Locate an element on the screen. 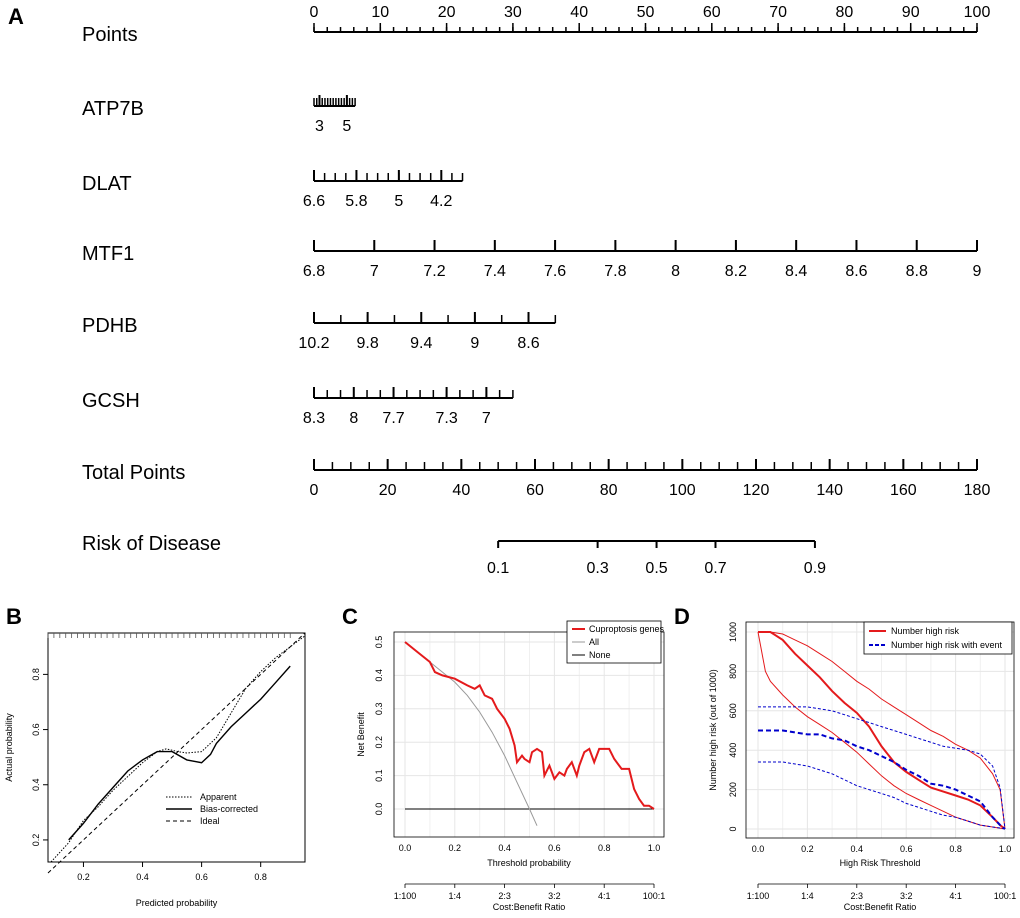 The image size is (1020, 918). tick-label-pdhb: 9 is located at coordinates (474, 343).